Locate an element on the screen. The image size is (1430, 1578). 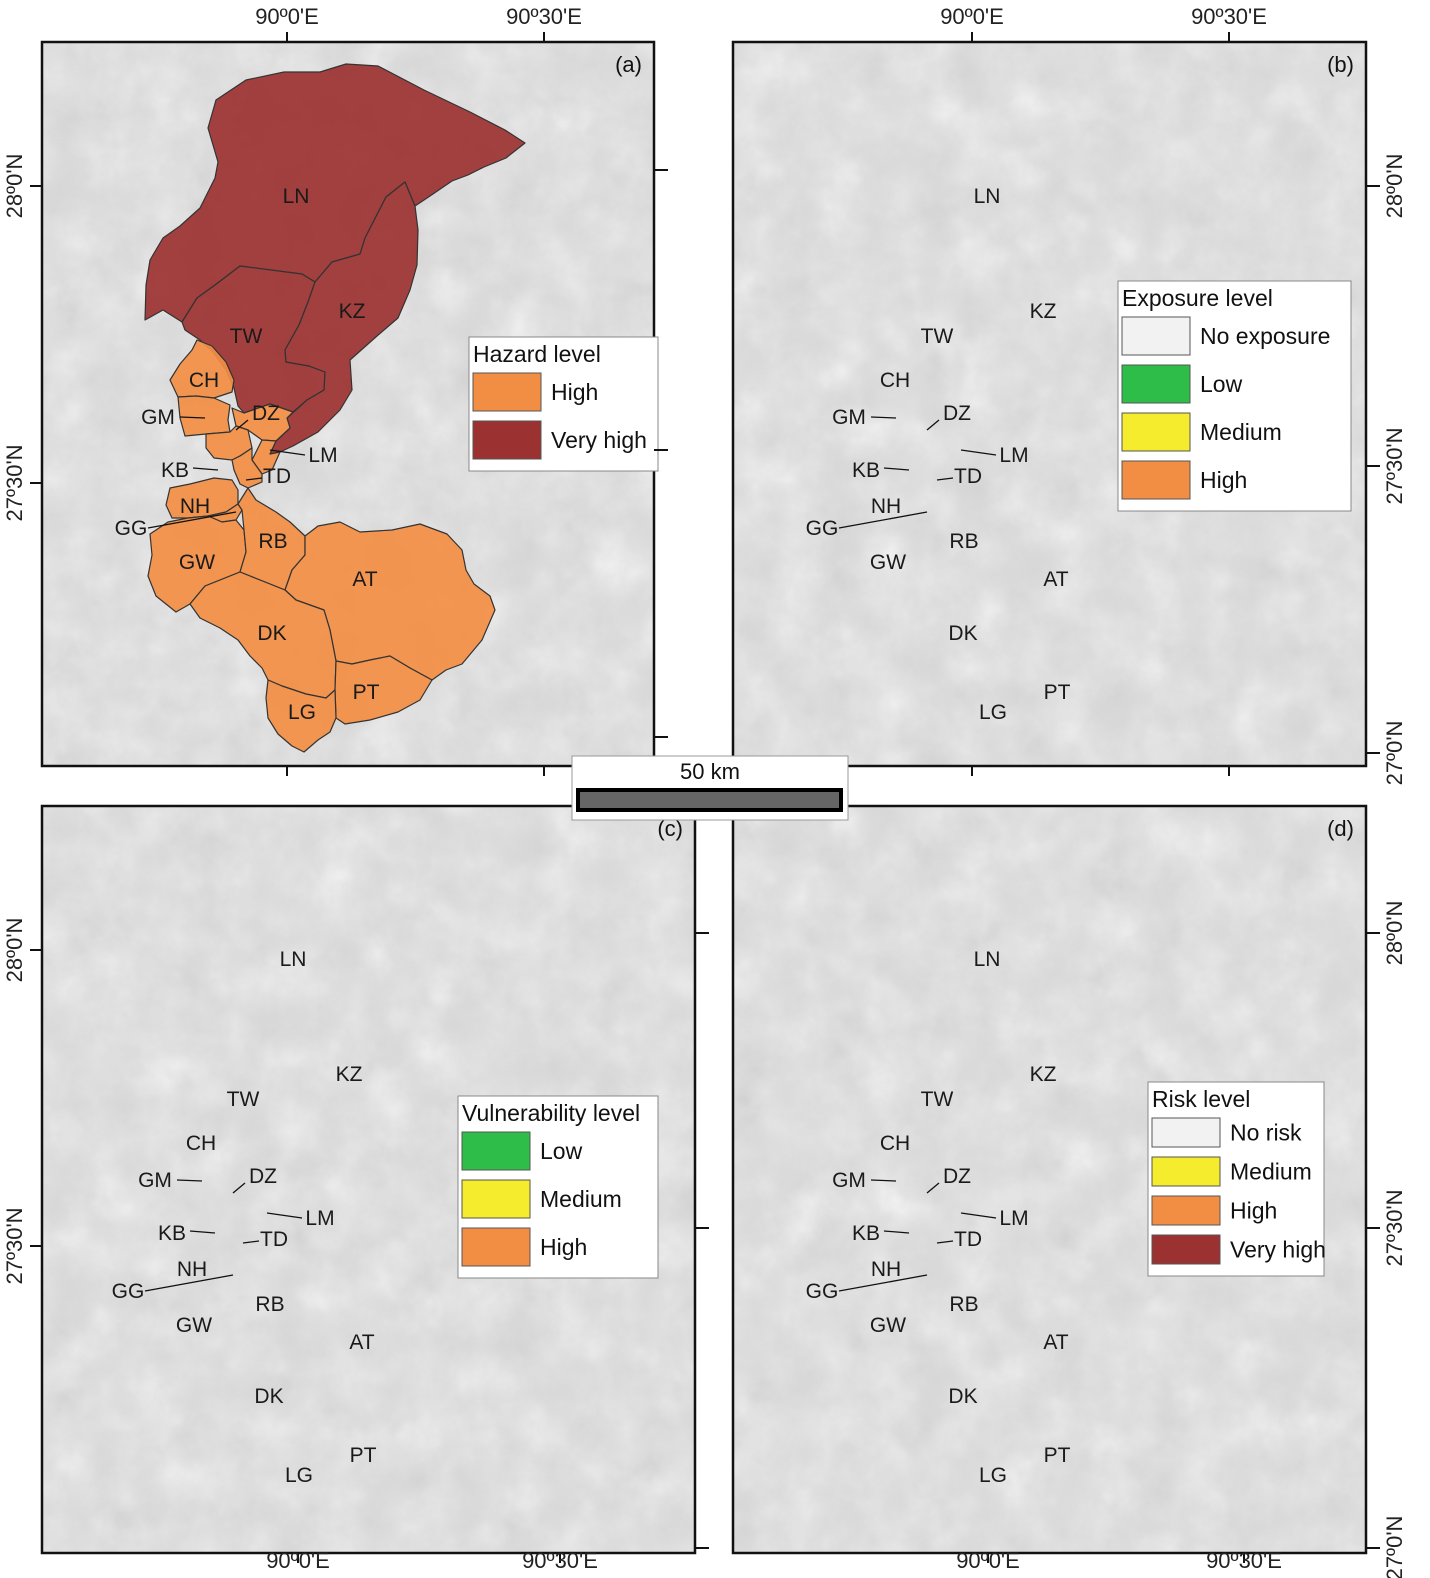
leader-line-DZ is located at coordinates (933, 425).